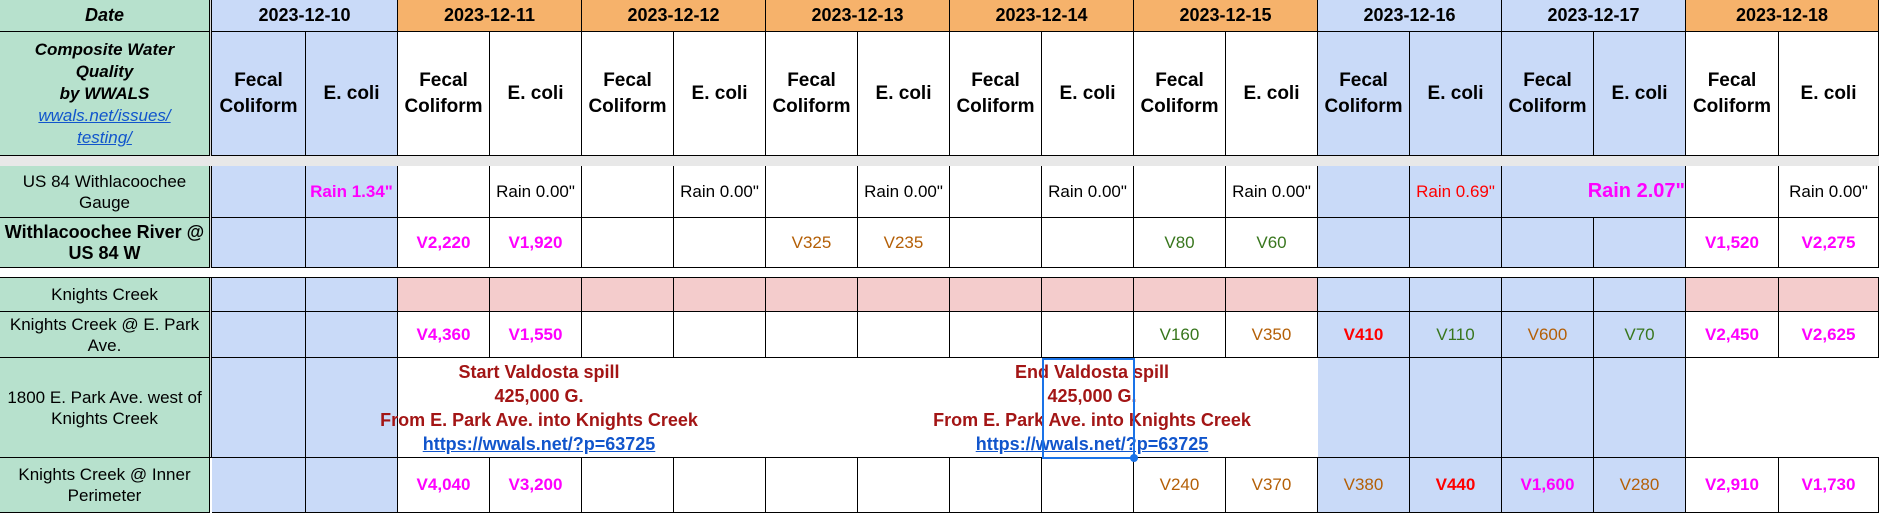  What do you see at coordinates (1180, 485) in the screenshot?
I see `measurement-cell: V240` at bounding box center [1180, 485].